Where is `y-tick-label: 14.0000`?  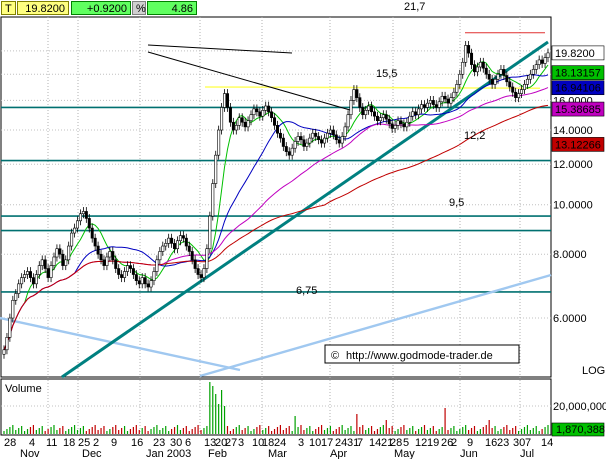
y-tick-label: 14.0000 is located at coordinates (573, 131).